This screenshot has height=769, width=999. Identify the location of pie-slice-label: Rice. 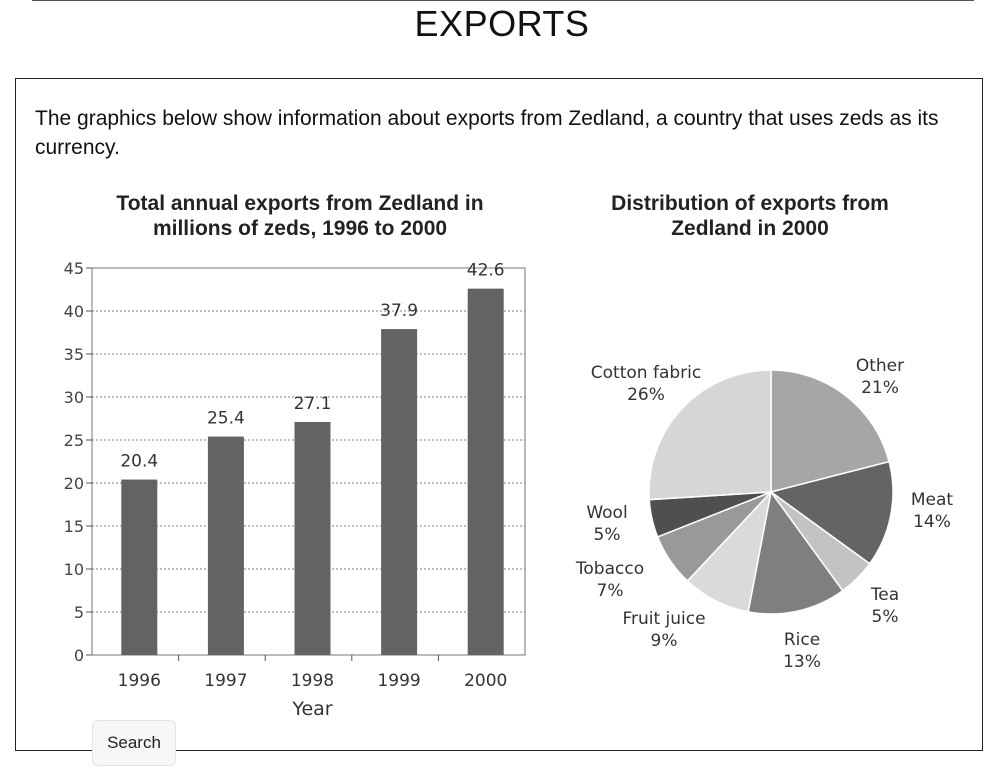
(802, 640).